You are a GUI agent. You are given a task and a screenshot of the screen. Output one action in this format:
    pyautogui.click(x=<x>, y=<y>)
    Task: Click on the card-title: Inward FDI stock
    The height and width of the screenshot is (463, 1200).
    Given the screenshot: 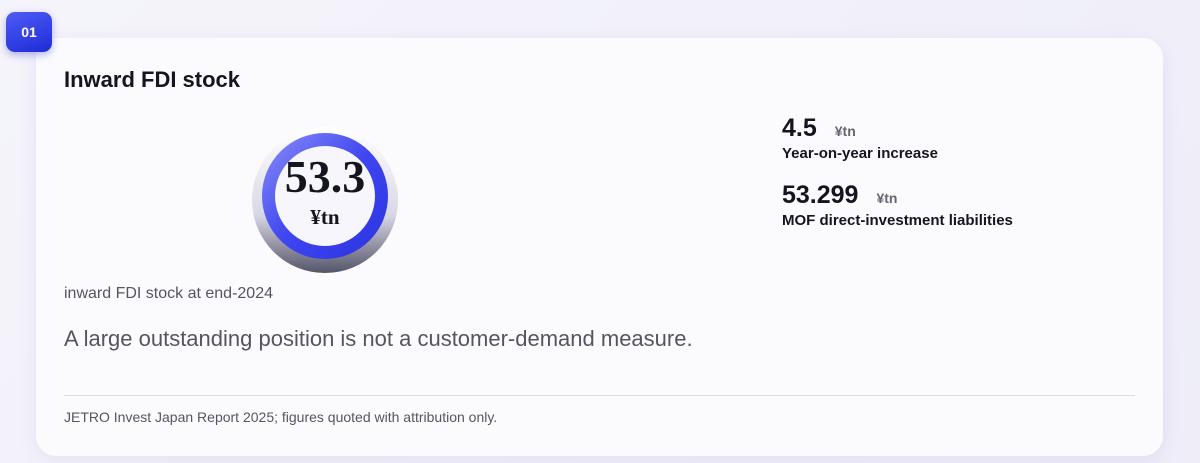 What is the action you would take?
    pyautogui.click(x=152, y=79)
    